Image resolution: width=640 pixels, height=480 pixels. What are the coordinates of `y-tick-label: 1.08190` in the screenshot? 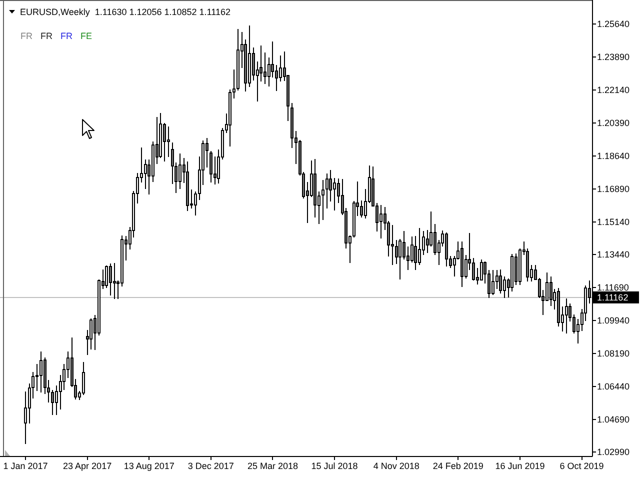 It's located at (613, 353).